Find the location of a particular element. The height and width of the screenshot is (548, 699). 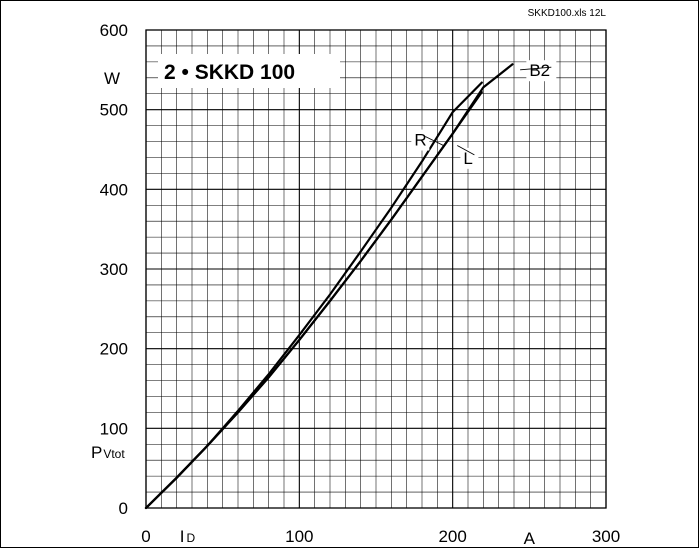

y-axis-symbol-main: P is located at coordinates (96, 452).